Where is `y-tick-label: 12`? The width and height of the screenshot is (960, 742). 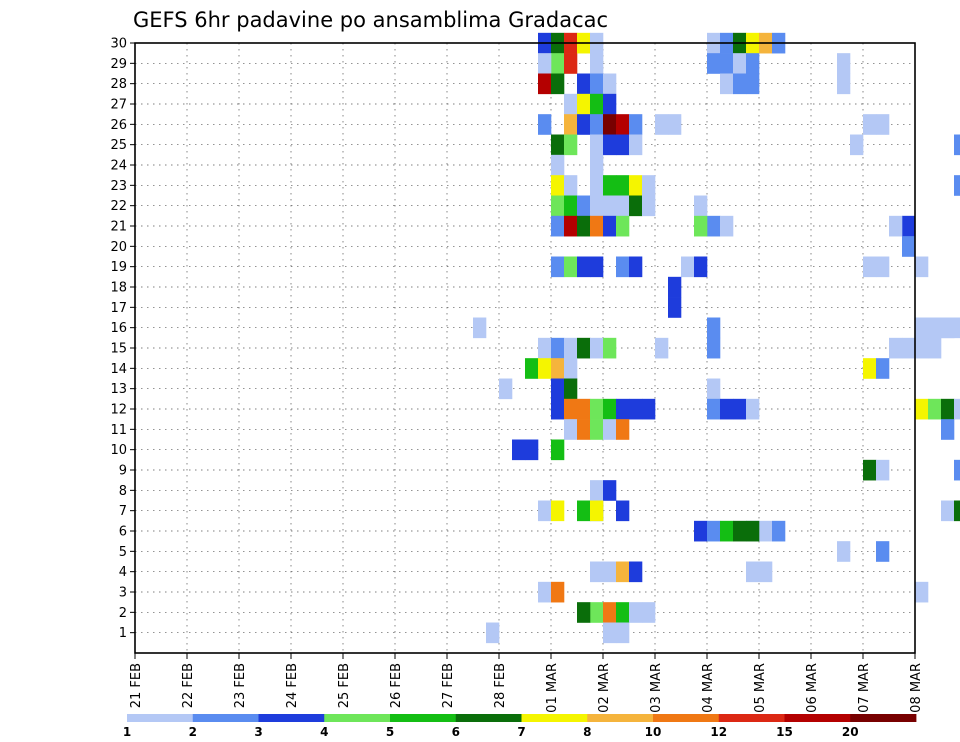 y-tick-label: 12 is located at coordinates (118, 410).